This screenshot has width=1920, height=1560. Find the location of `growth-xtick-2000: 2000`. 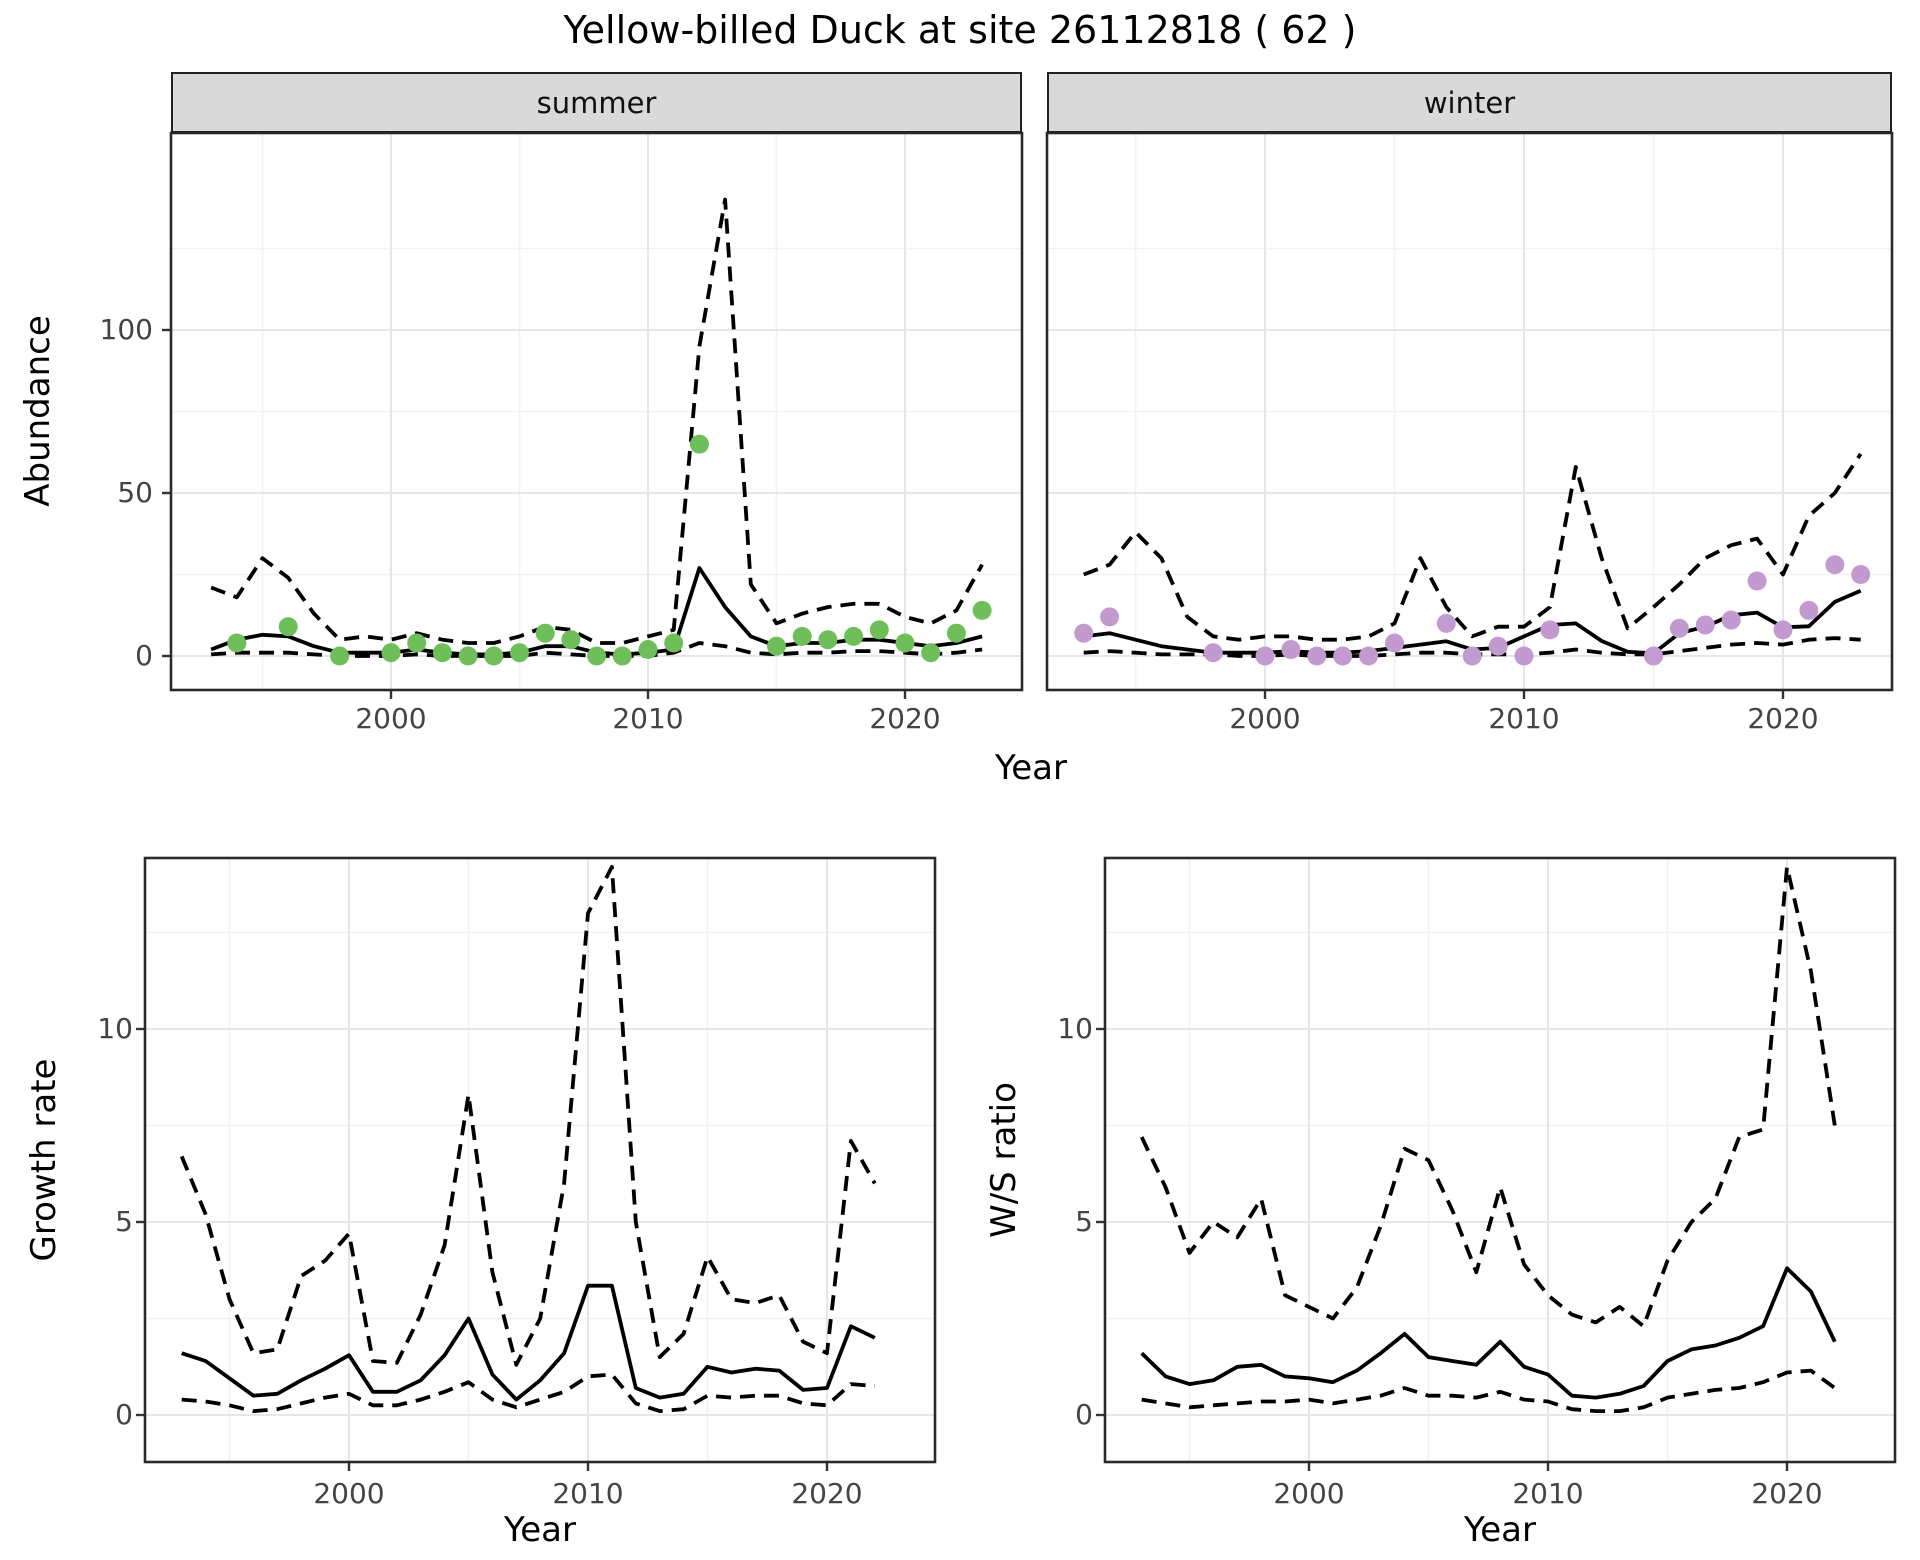

growth-xtick-2000: 2000 is located at coordinates (349, 1493).